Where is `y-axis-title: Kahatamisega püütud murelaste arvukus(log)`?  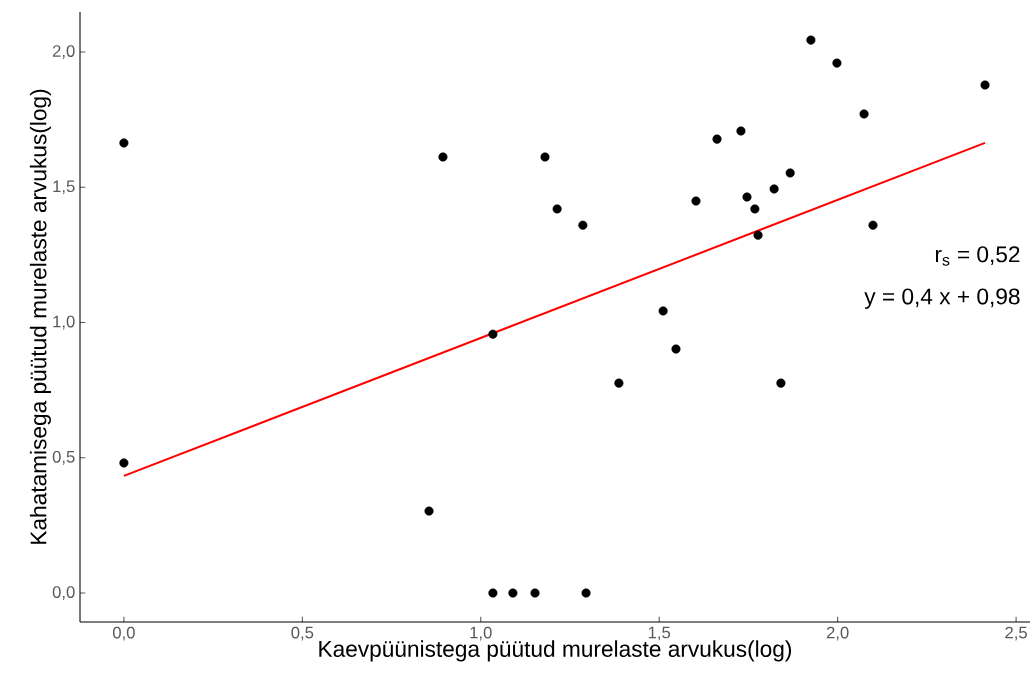
y-axis-title: Kahatamisega püütud murelaste arvukus(log) is located at coordinates (40, 316).